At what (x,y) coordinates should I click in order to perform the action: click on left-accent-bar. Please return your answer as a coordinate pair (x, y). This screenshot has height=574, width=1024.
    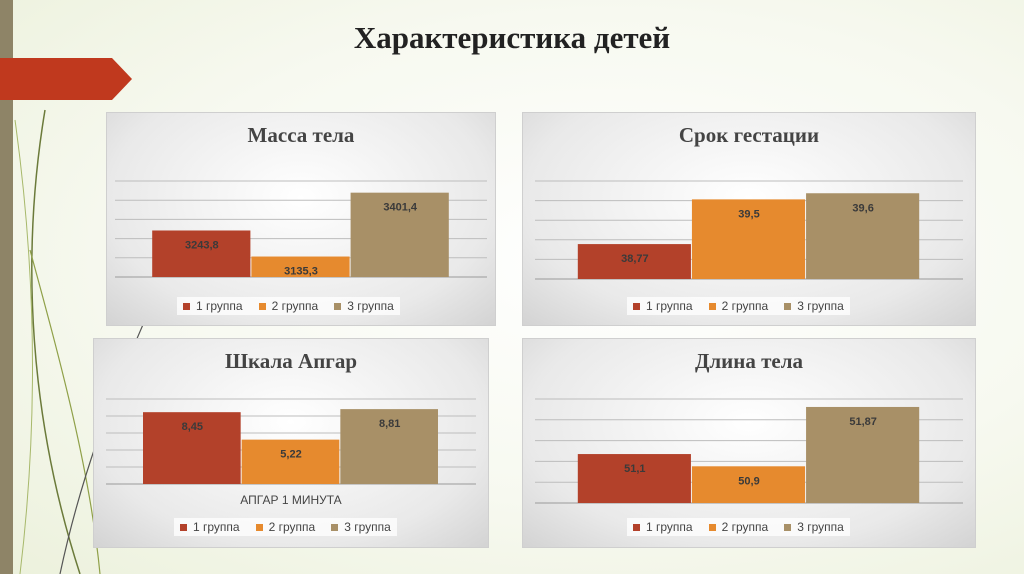
    Looking at the image, I should click on (6, 287).